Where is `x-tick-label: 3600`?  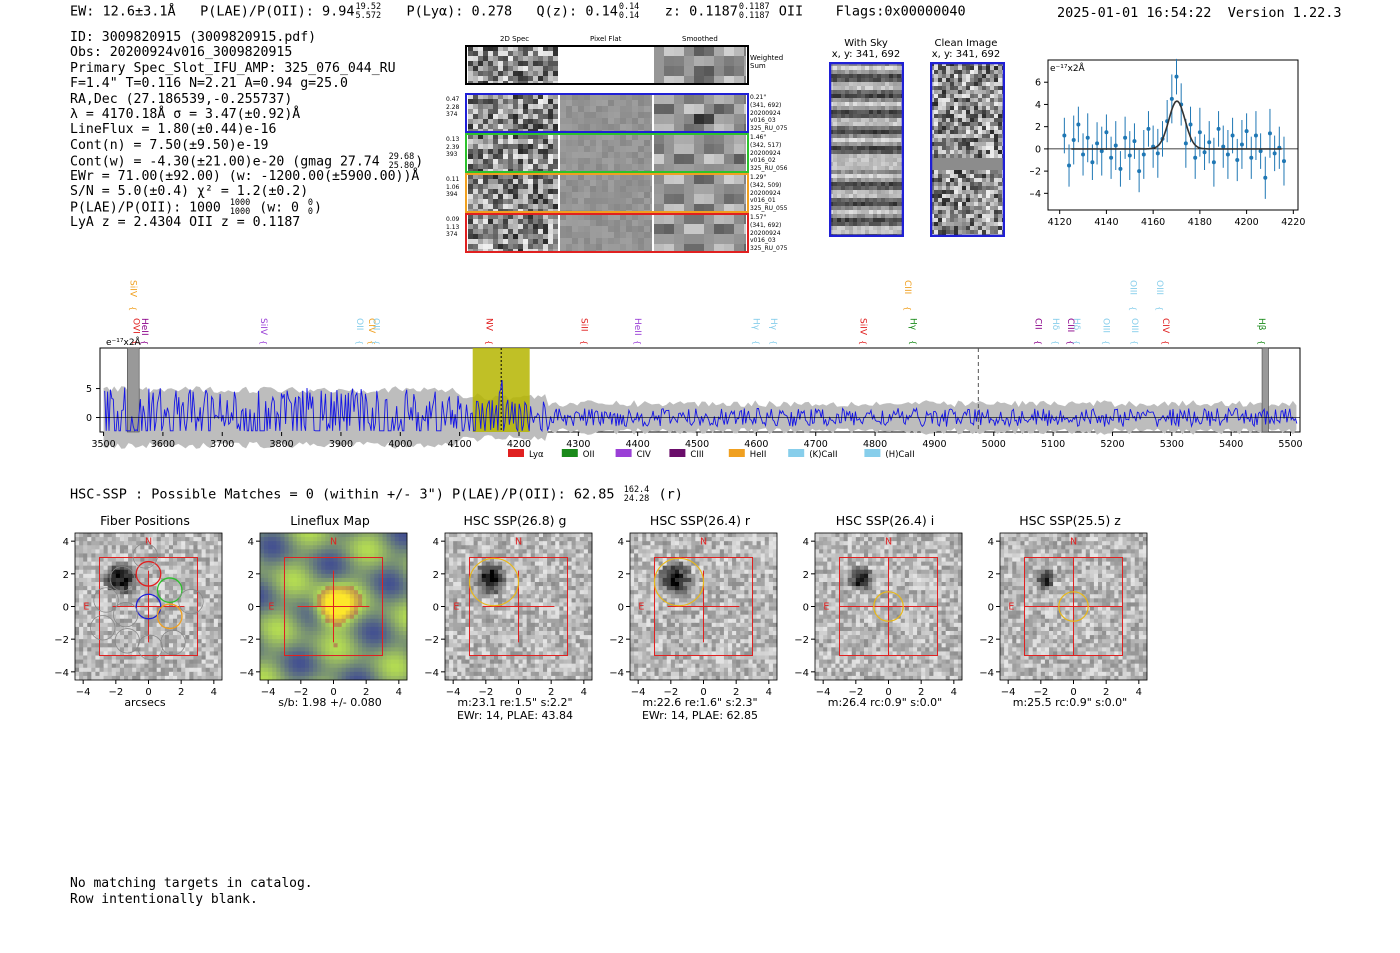 x-tick-label: 3600 is located at coordinates (163, 444).